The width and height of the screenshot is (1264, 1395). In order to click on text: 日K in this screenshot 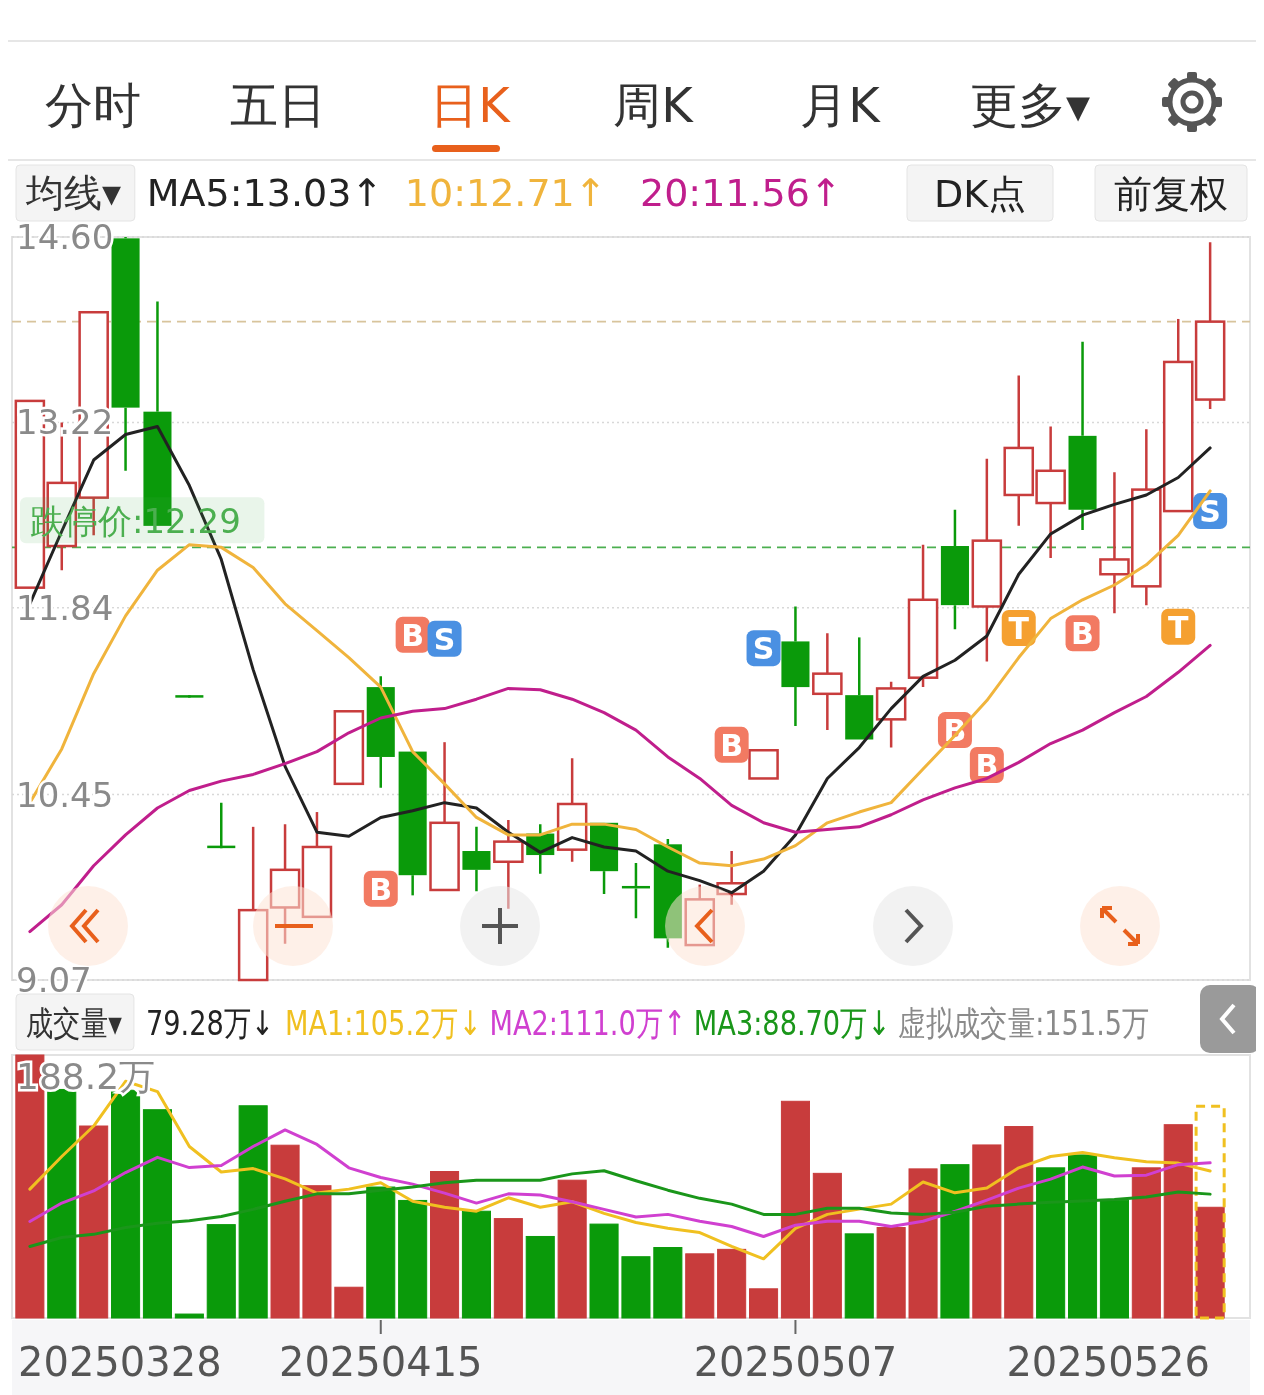, I will do `click(471, 105)`.